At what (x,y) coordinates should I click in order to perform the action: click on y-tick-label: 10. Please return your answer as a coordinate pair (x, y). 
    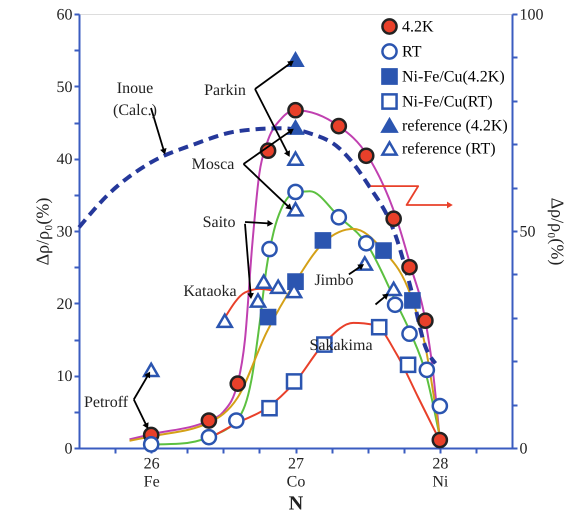
    Looking at the image, I should click on (64, 377).